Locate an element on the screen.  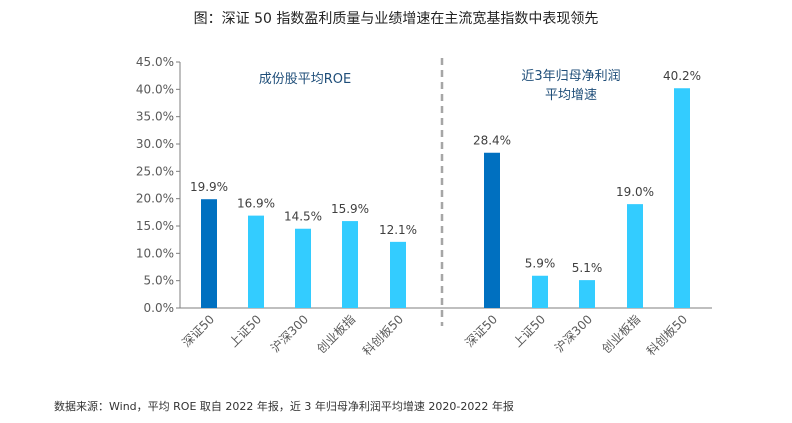
data-label: 16.9% is located at coordinates (256, 204).